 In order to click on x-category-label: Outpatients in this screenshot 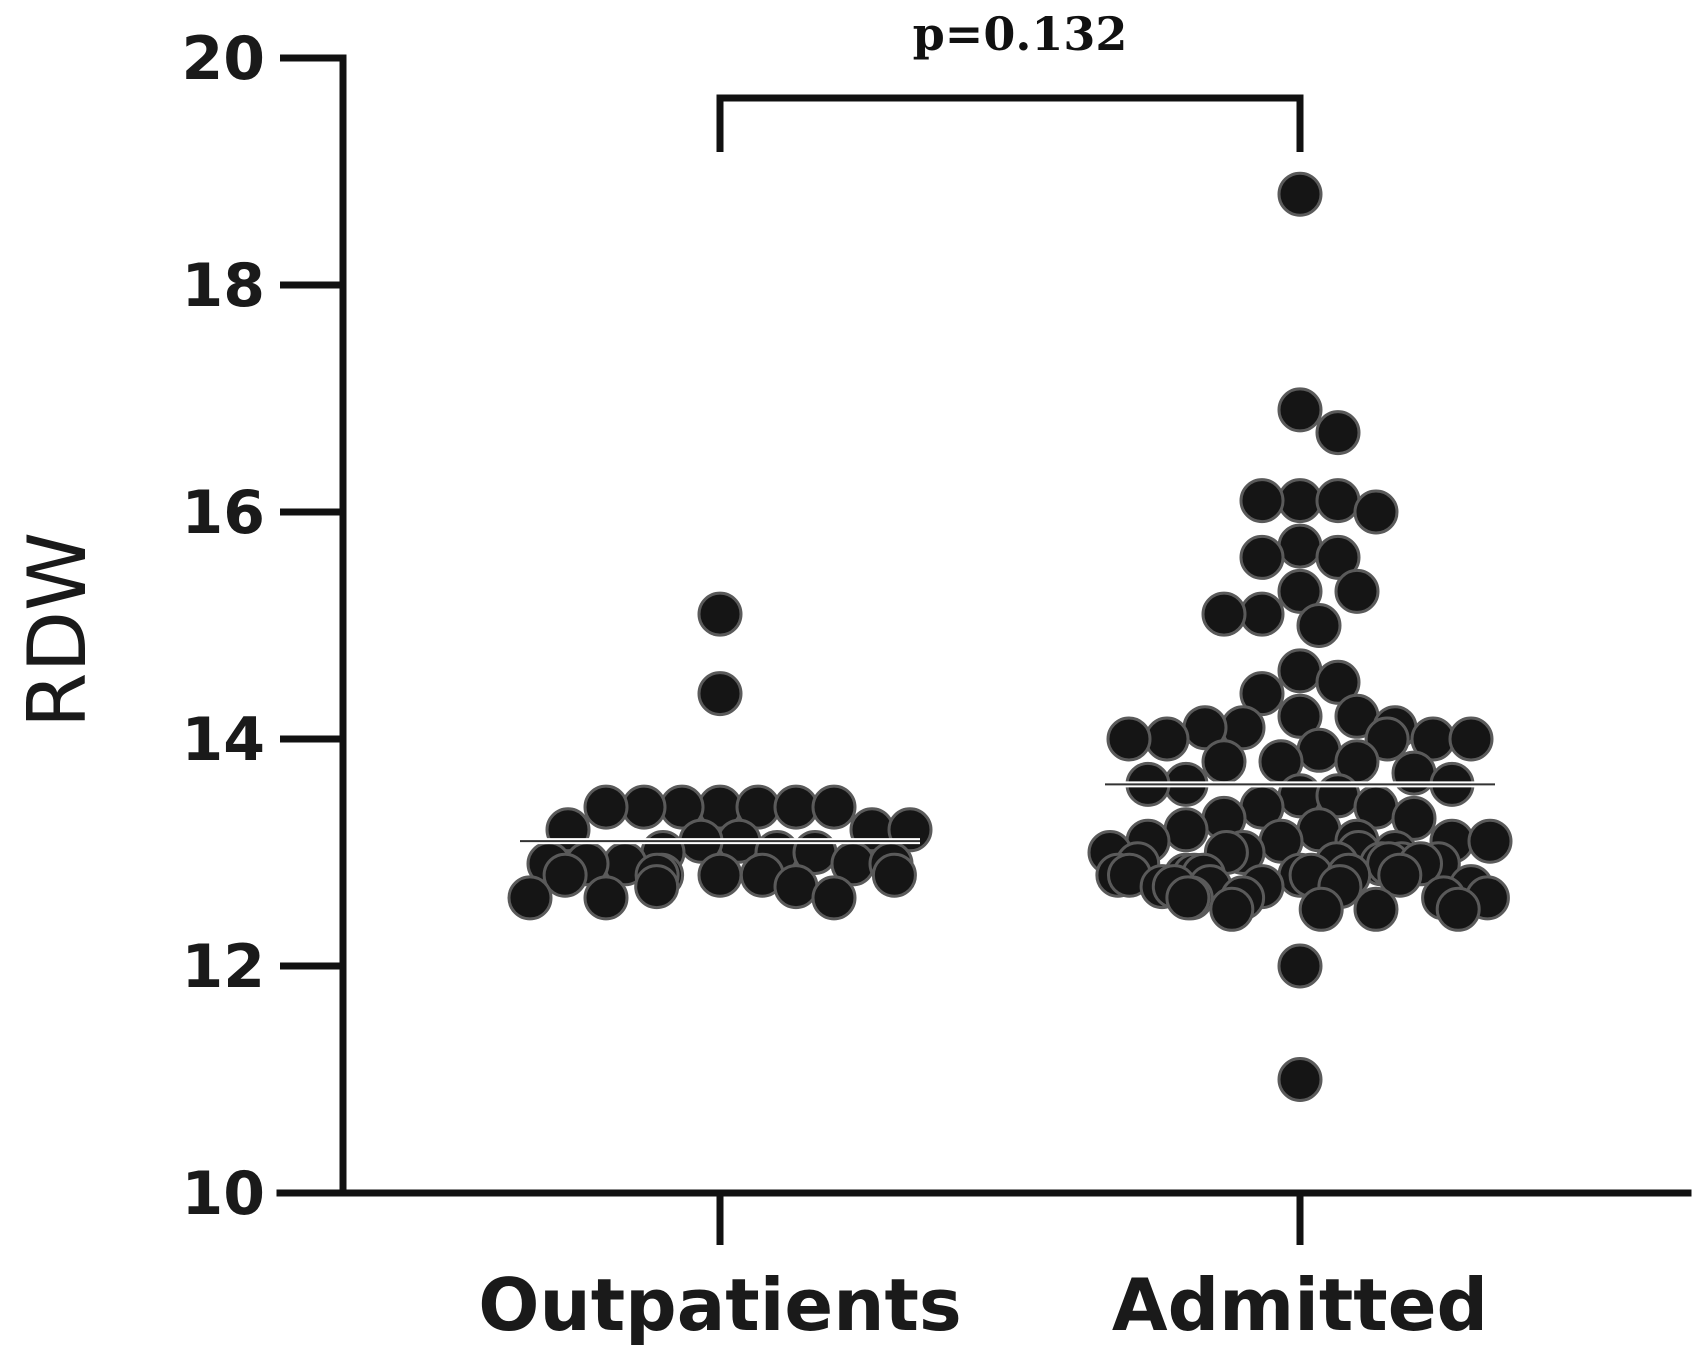, I will do `click(719, 1305)`.